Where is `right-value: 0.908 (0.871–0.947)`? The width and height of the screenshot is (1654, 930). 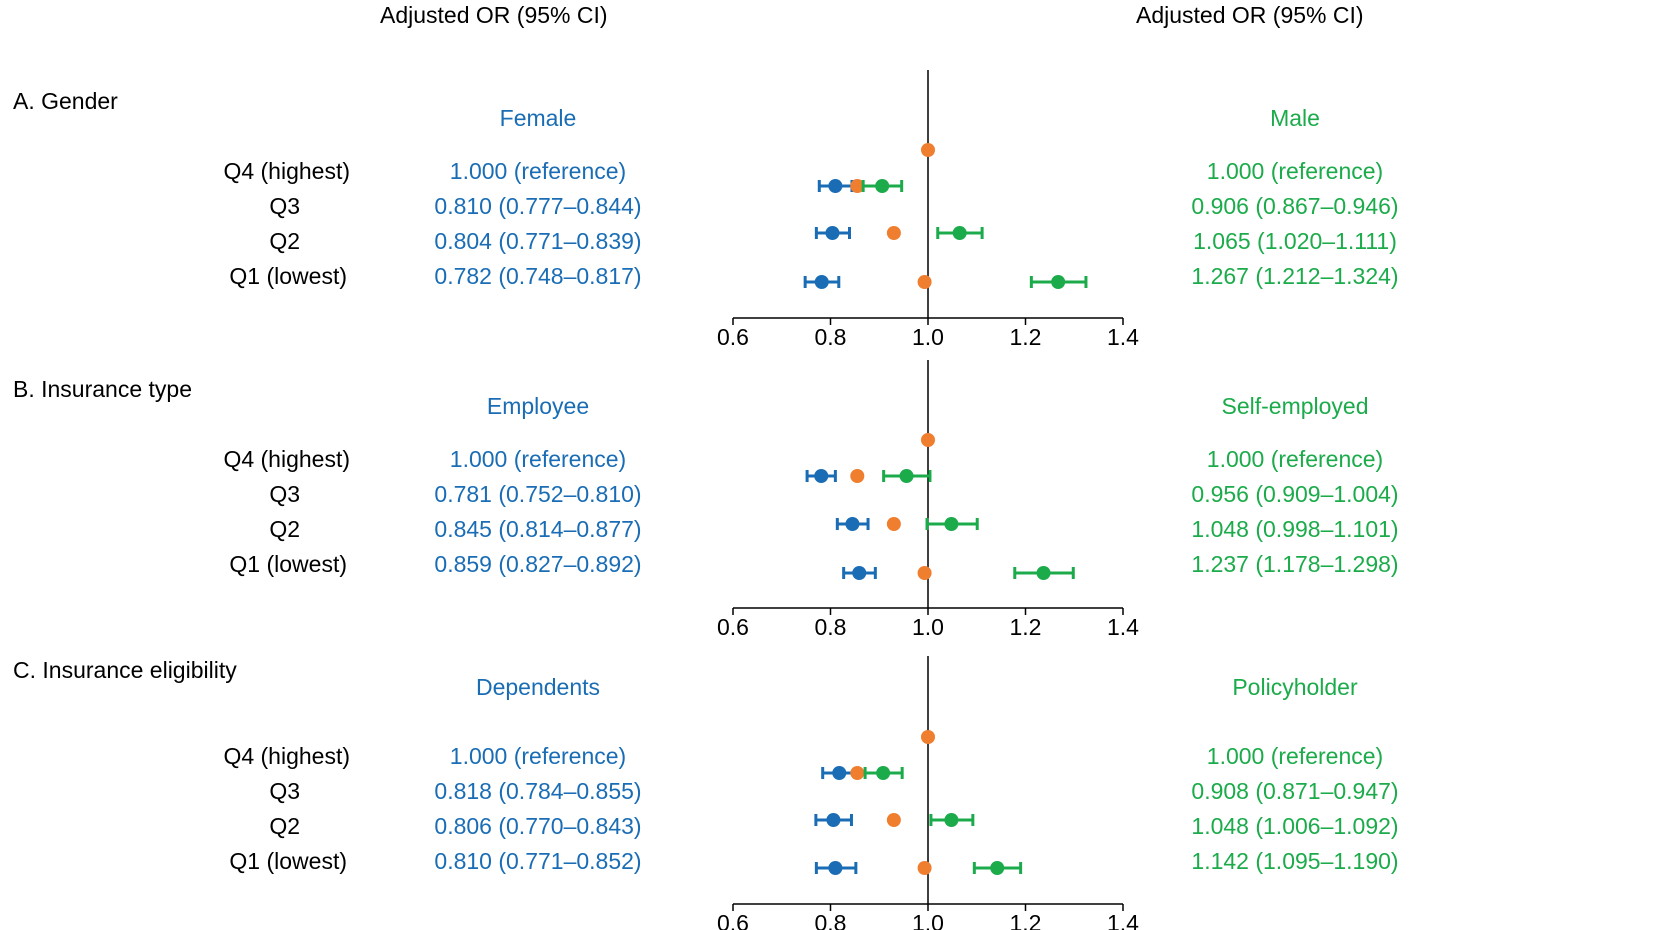 right-value: 0.908 (0.871–0.947) is located at coordinates (1295, 791).